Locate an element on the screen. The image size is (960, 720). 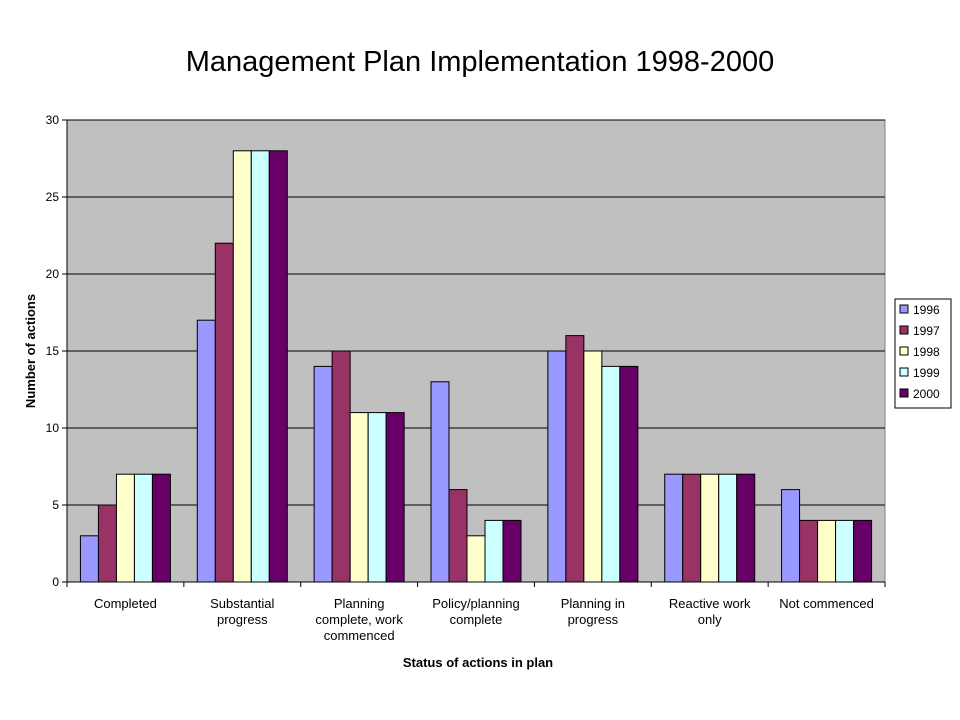
x-tick-label-line: Completed is located at coordinates (125, 603).